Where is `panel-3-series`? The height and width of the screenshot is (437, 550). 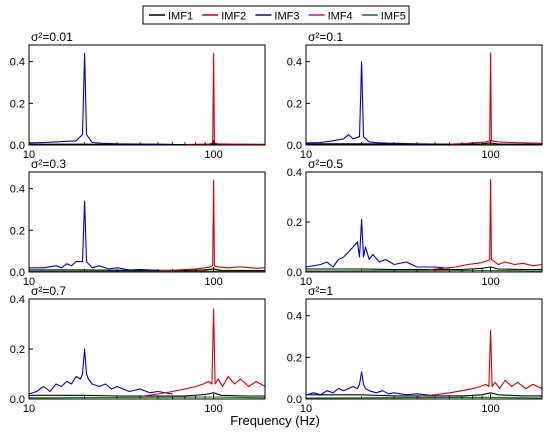
panel-3-series is located at coordinates (147, 225).